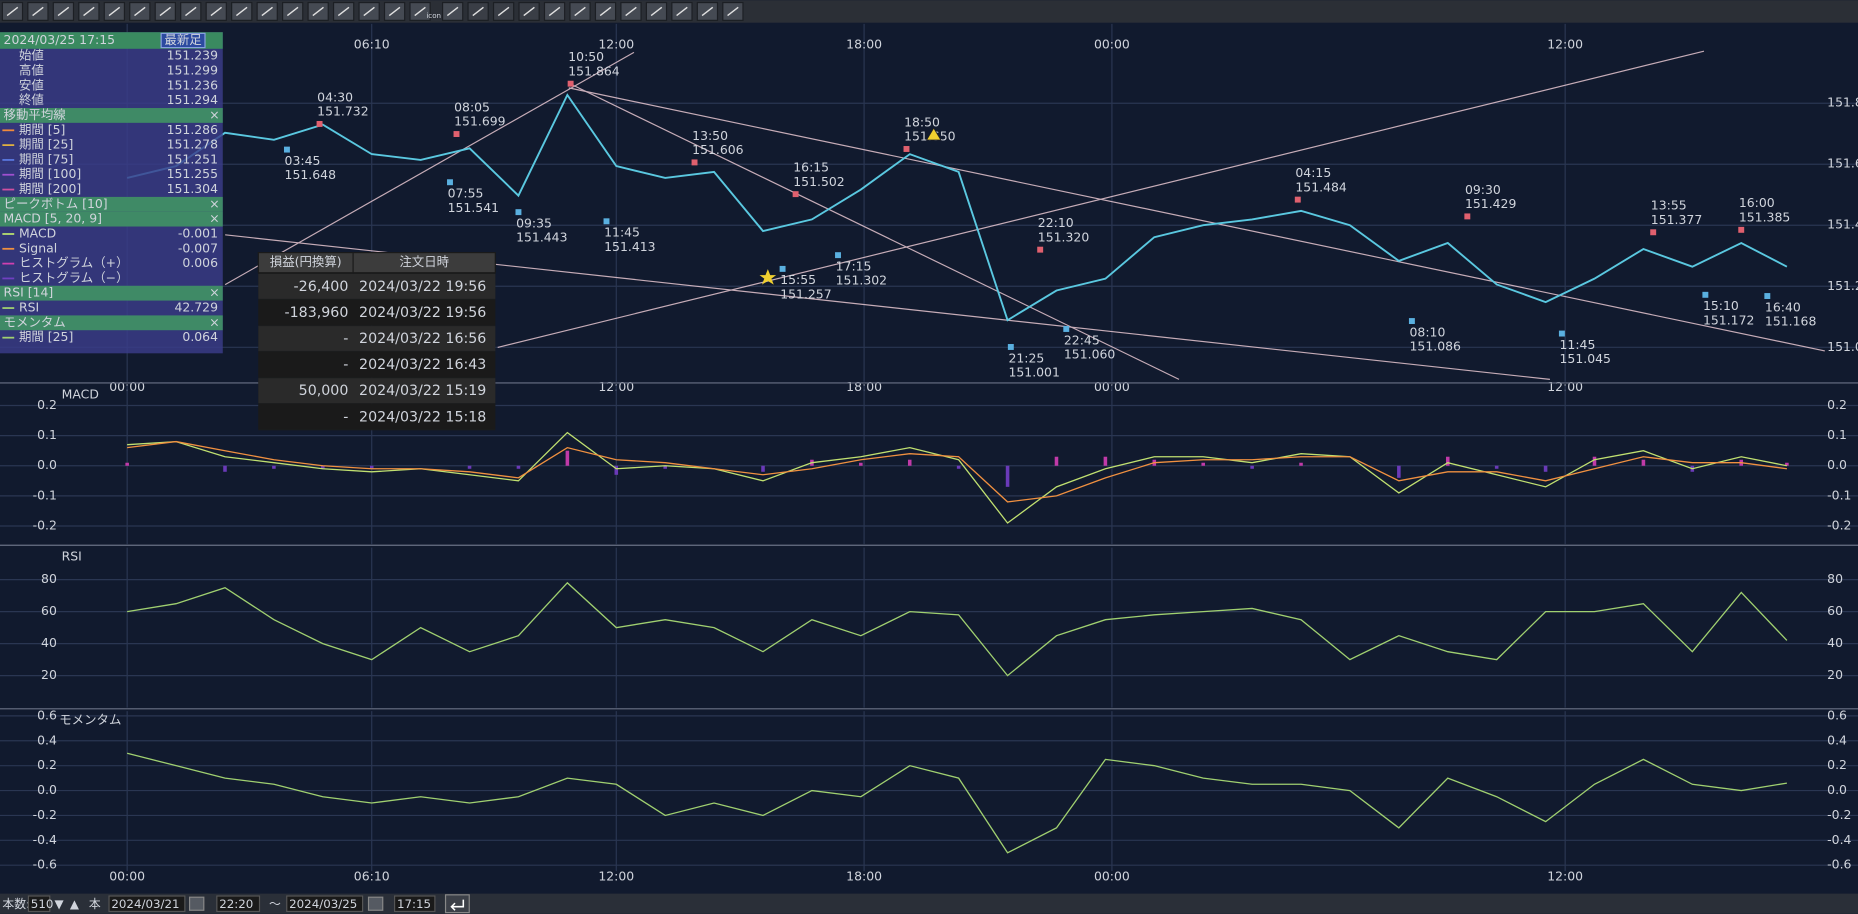 This screenshot has width=1858, height=914. Describe the element at coordinates (35, 321) in the screenshot. I see `section-title: モメンタム` at that location.